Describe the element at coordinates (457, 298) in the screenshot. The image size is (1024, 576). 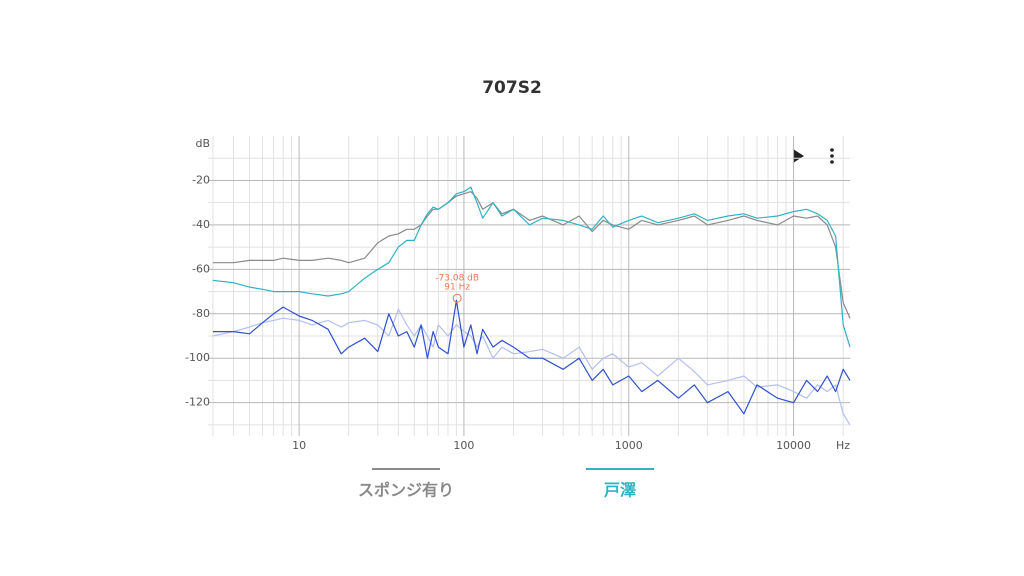
I see `annotation-marker` at that location.